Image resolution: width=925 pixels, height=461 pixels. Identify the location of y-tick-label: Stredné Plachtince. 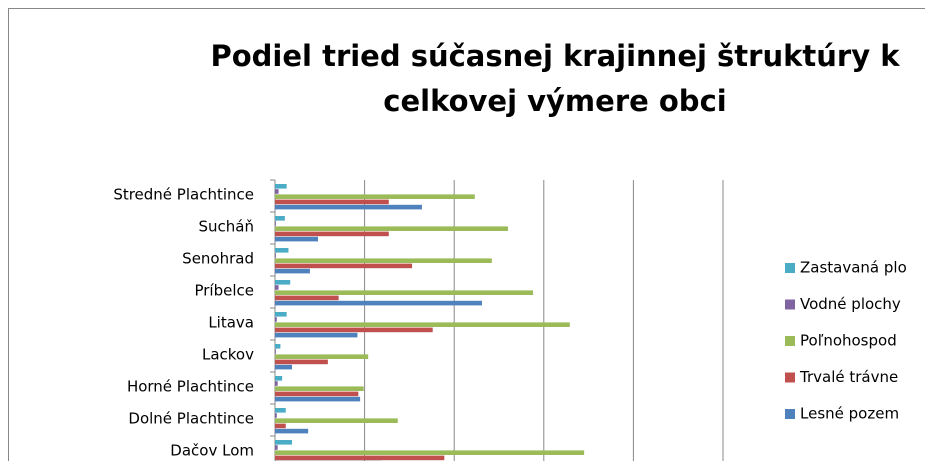
(183, 195).